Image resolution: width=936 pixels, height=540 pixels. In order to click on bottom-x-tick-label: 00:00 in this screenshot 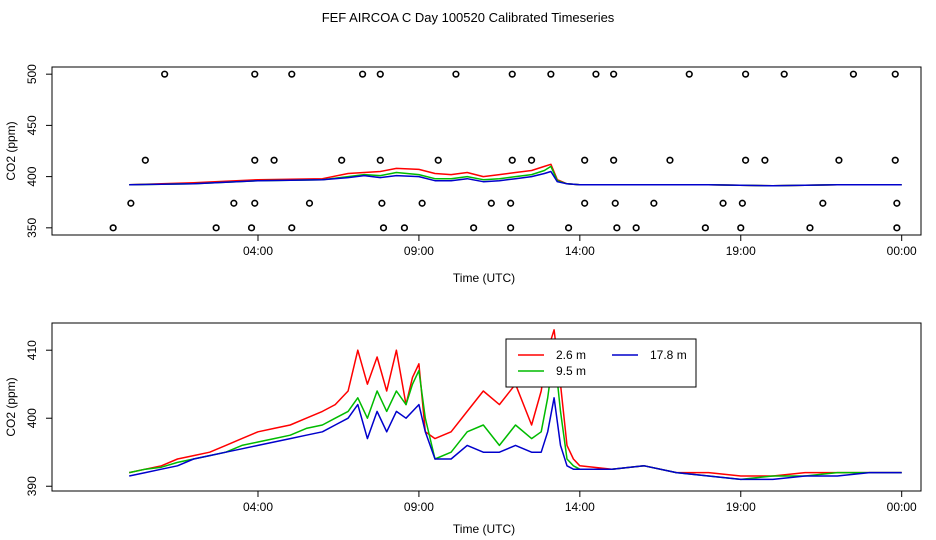, I will do `click(902, 507)`.